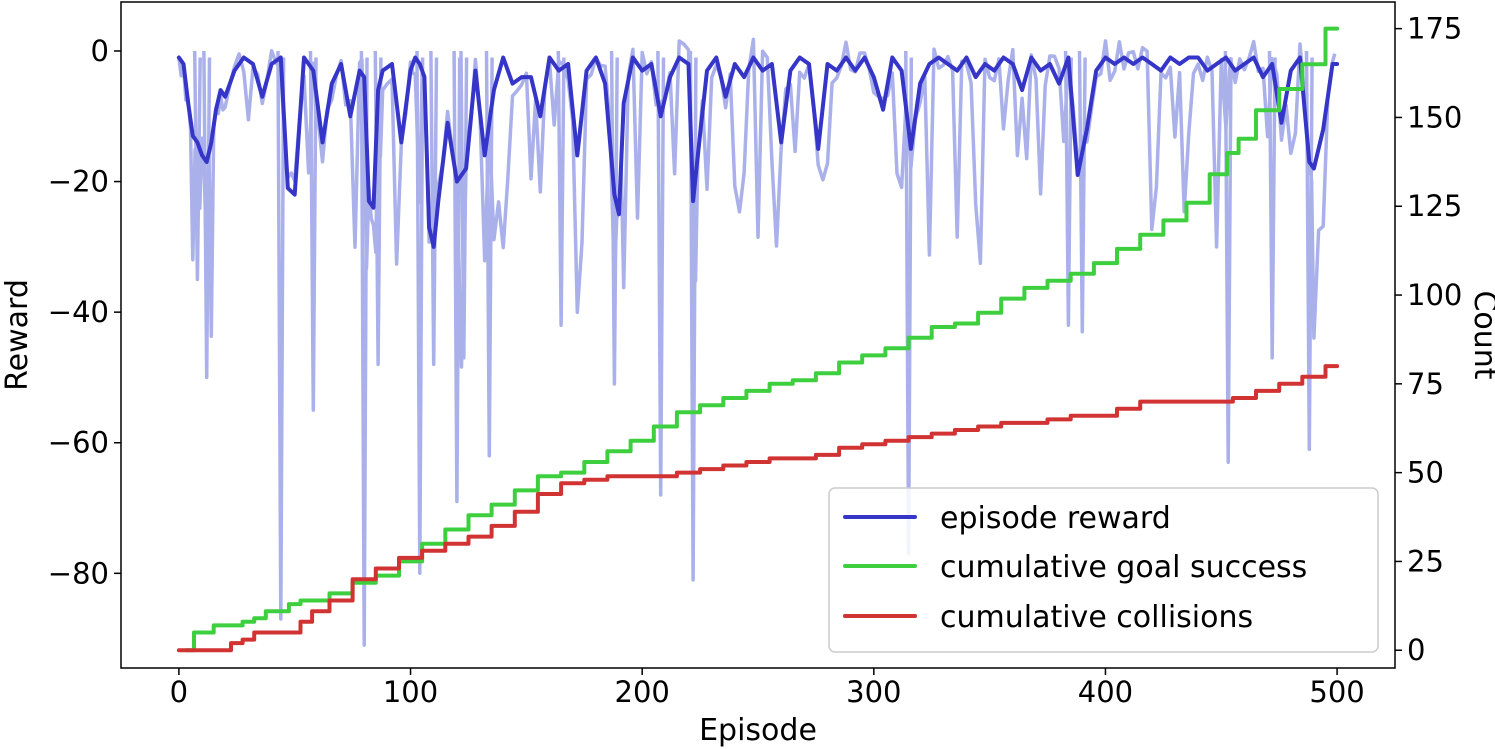 Image resolution: width=1495 pixels, height=749 pixels. What do you see at coordinates (1425, 473) in the screenshot?
I see `y-right-tick-label: 50` at bounding box center [1425, 473].